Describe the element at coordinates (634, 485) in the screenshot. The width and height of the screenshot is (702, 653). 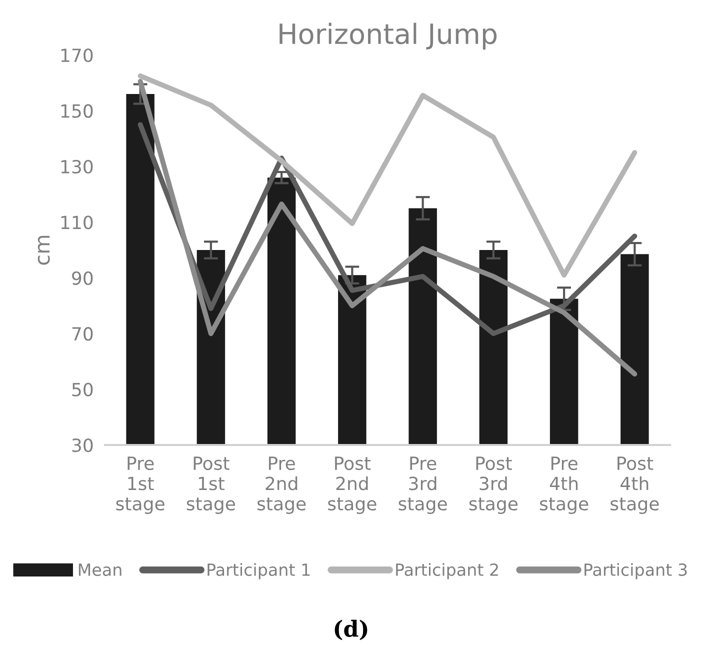
I see `x-tick-label: Post 4th stage` at that location.